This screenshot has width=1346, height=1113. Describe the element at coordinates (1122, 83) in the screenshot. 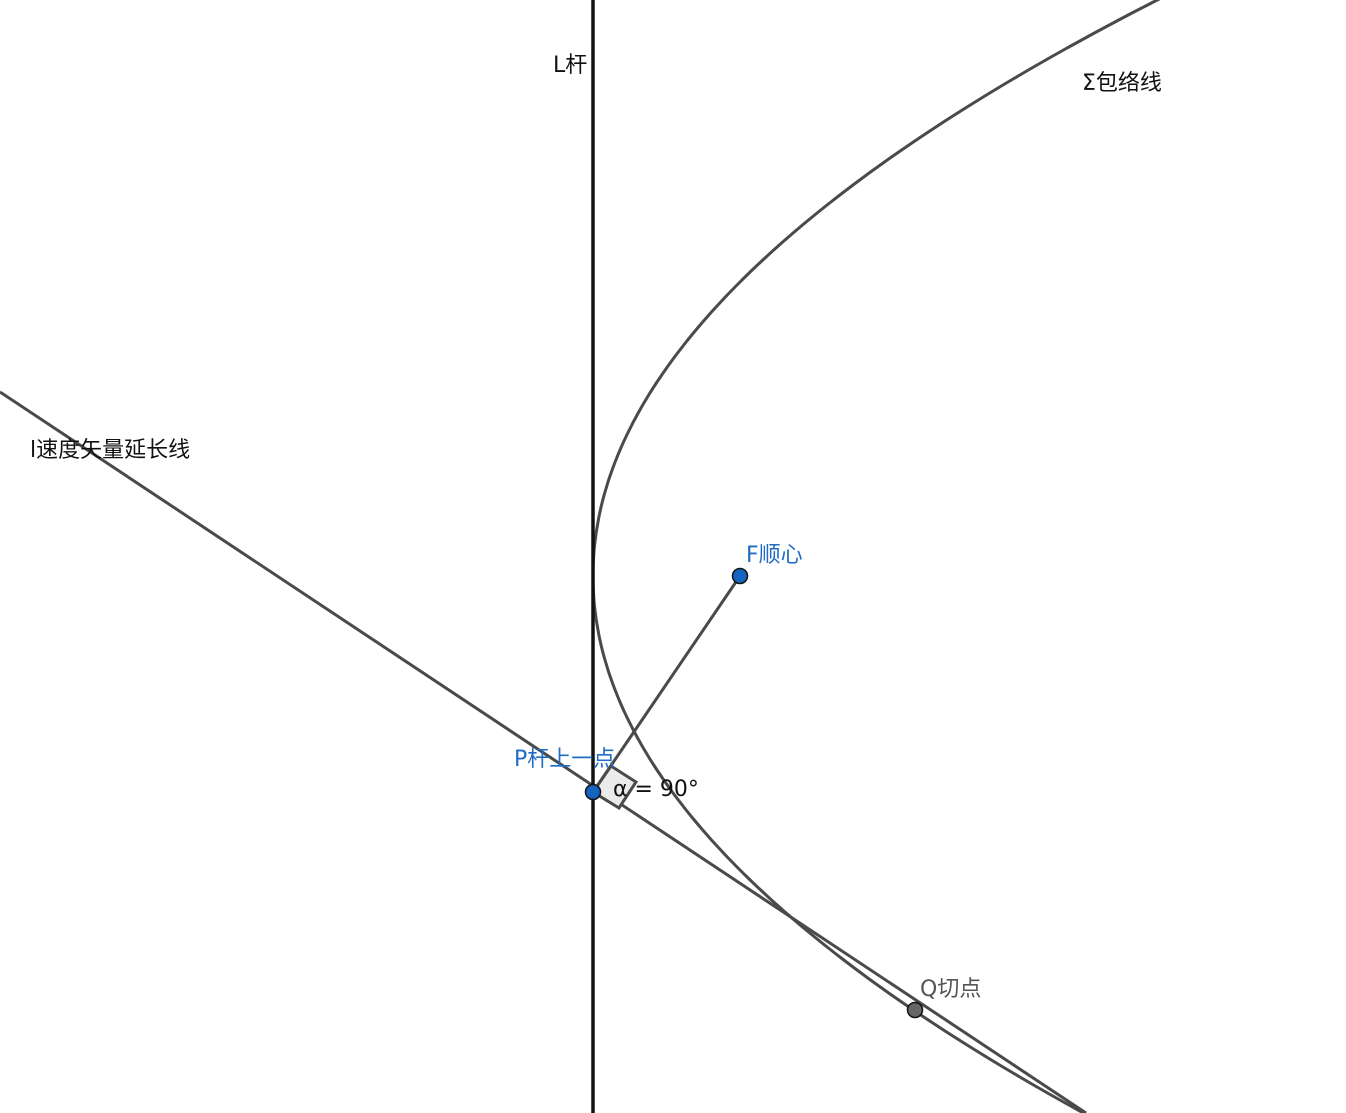

I see `envelope-label: Σ包络线` at that location.